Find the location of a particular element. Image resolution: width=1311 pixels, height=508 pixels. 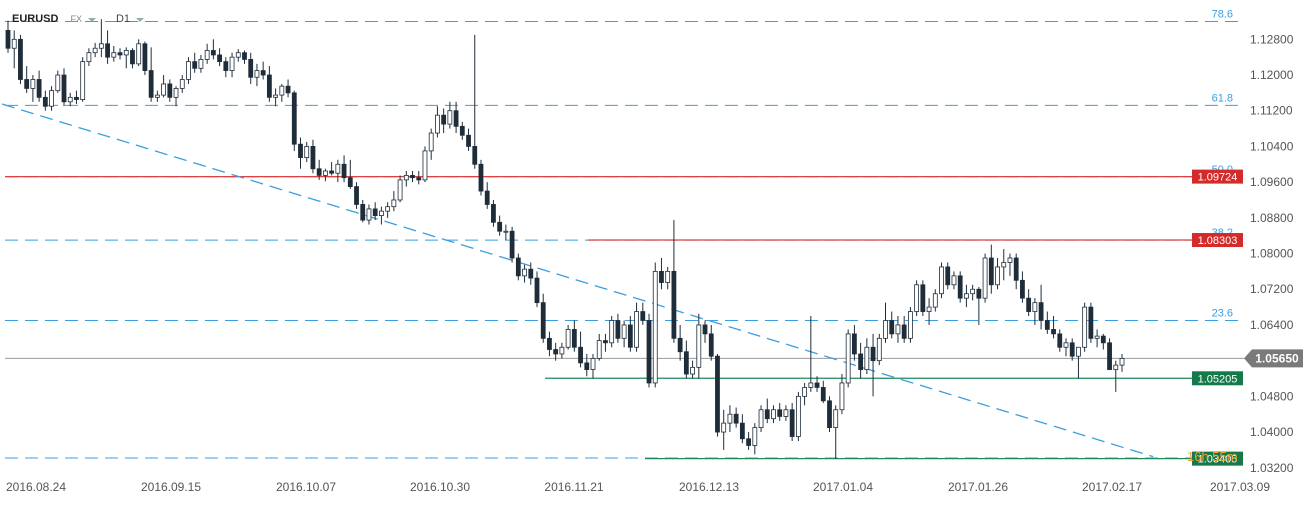

chevron-down-icon is located at coordinates (91, 20).